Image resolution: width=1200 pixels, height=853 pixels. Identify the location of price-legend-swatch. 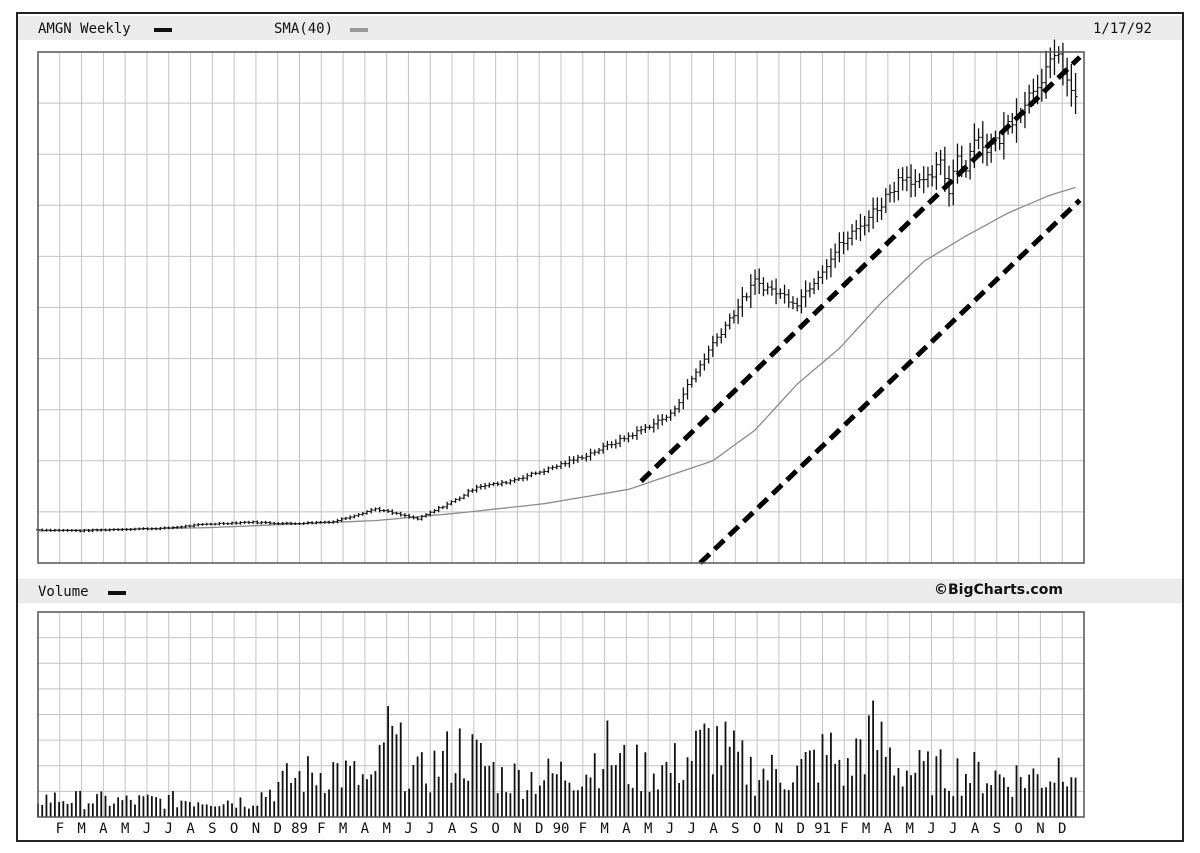
(163, 30).